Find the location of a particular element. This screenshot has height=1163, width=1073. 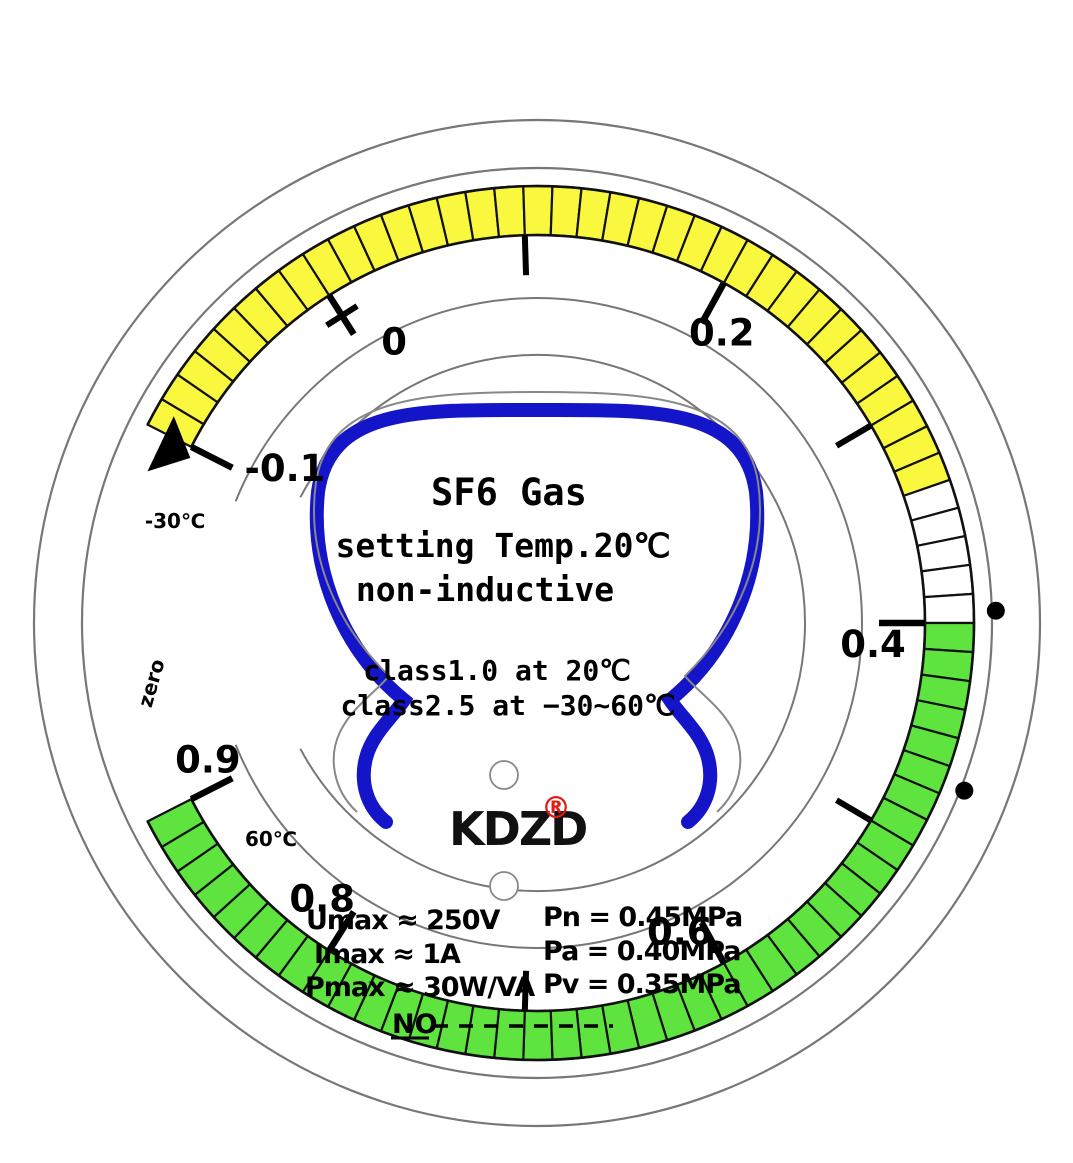

temperature-label: 60℃ is located at coordinates (271, 839).